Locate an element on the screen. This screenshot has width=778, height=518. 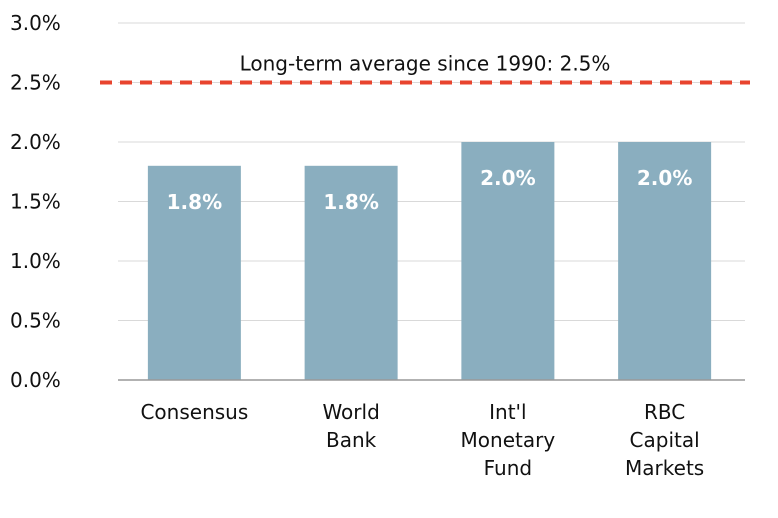
x-category-label: Consensus is located at coordinates (194, 412).